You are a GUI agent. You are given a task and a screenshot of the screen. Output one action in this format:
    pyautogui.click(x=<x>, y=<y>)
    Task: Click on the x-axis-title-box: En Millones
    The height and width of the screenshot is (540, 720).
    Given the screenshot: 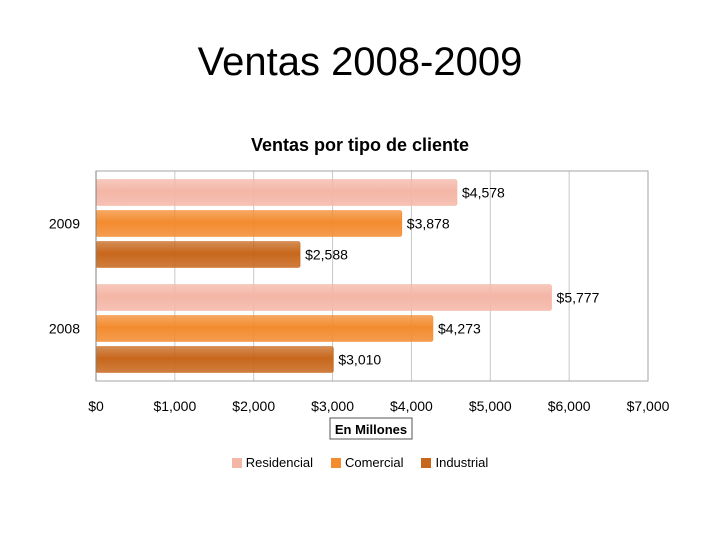 What is the action you would take?
    pyautogui.click(x=371, y=428)
    